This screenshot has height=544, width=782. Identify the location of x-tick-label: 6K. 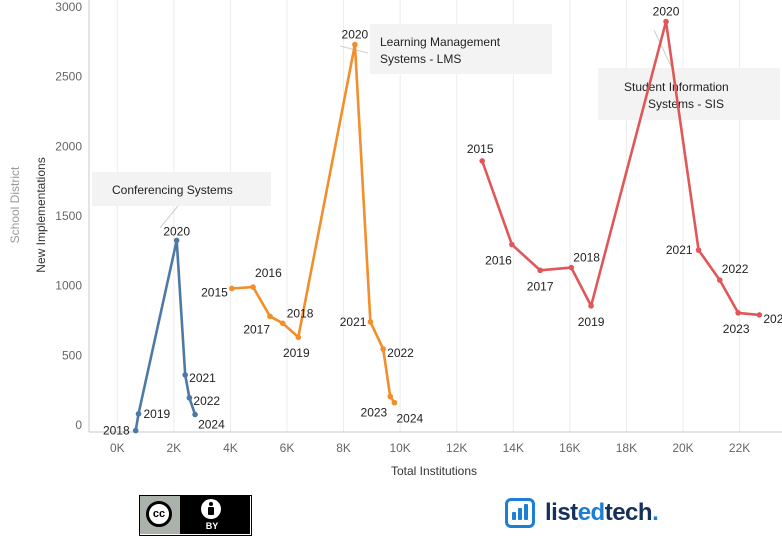
(287, 448).